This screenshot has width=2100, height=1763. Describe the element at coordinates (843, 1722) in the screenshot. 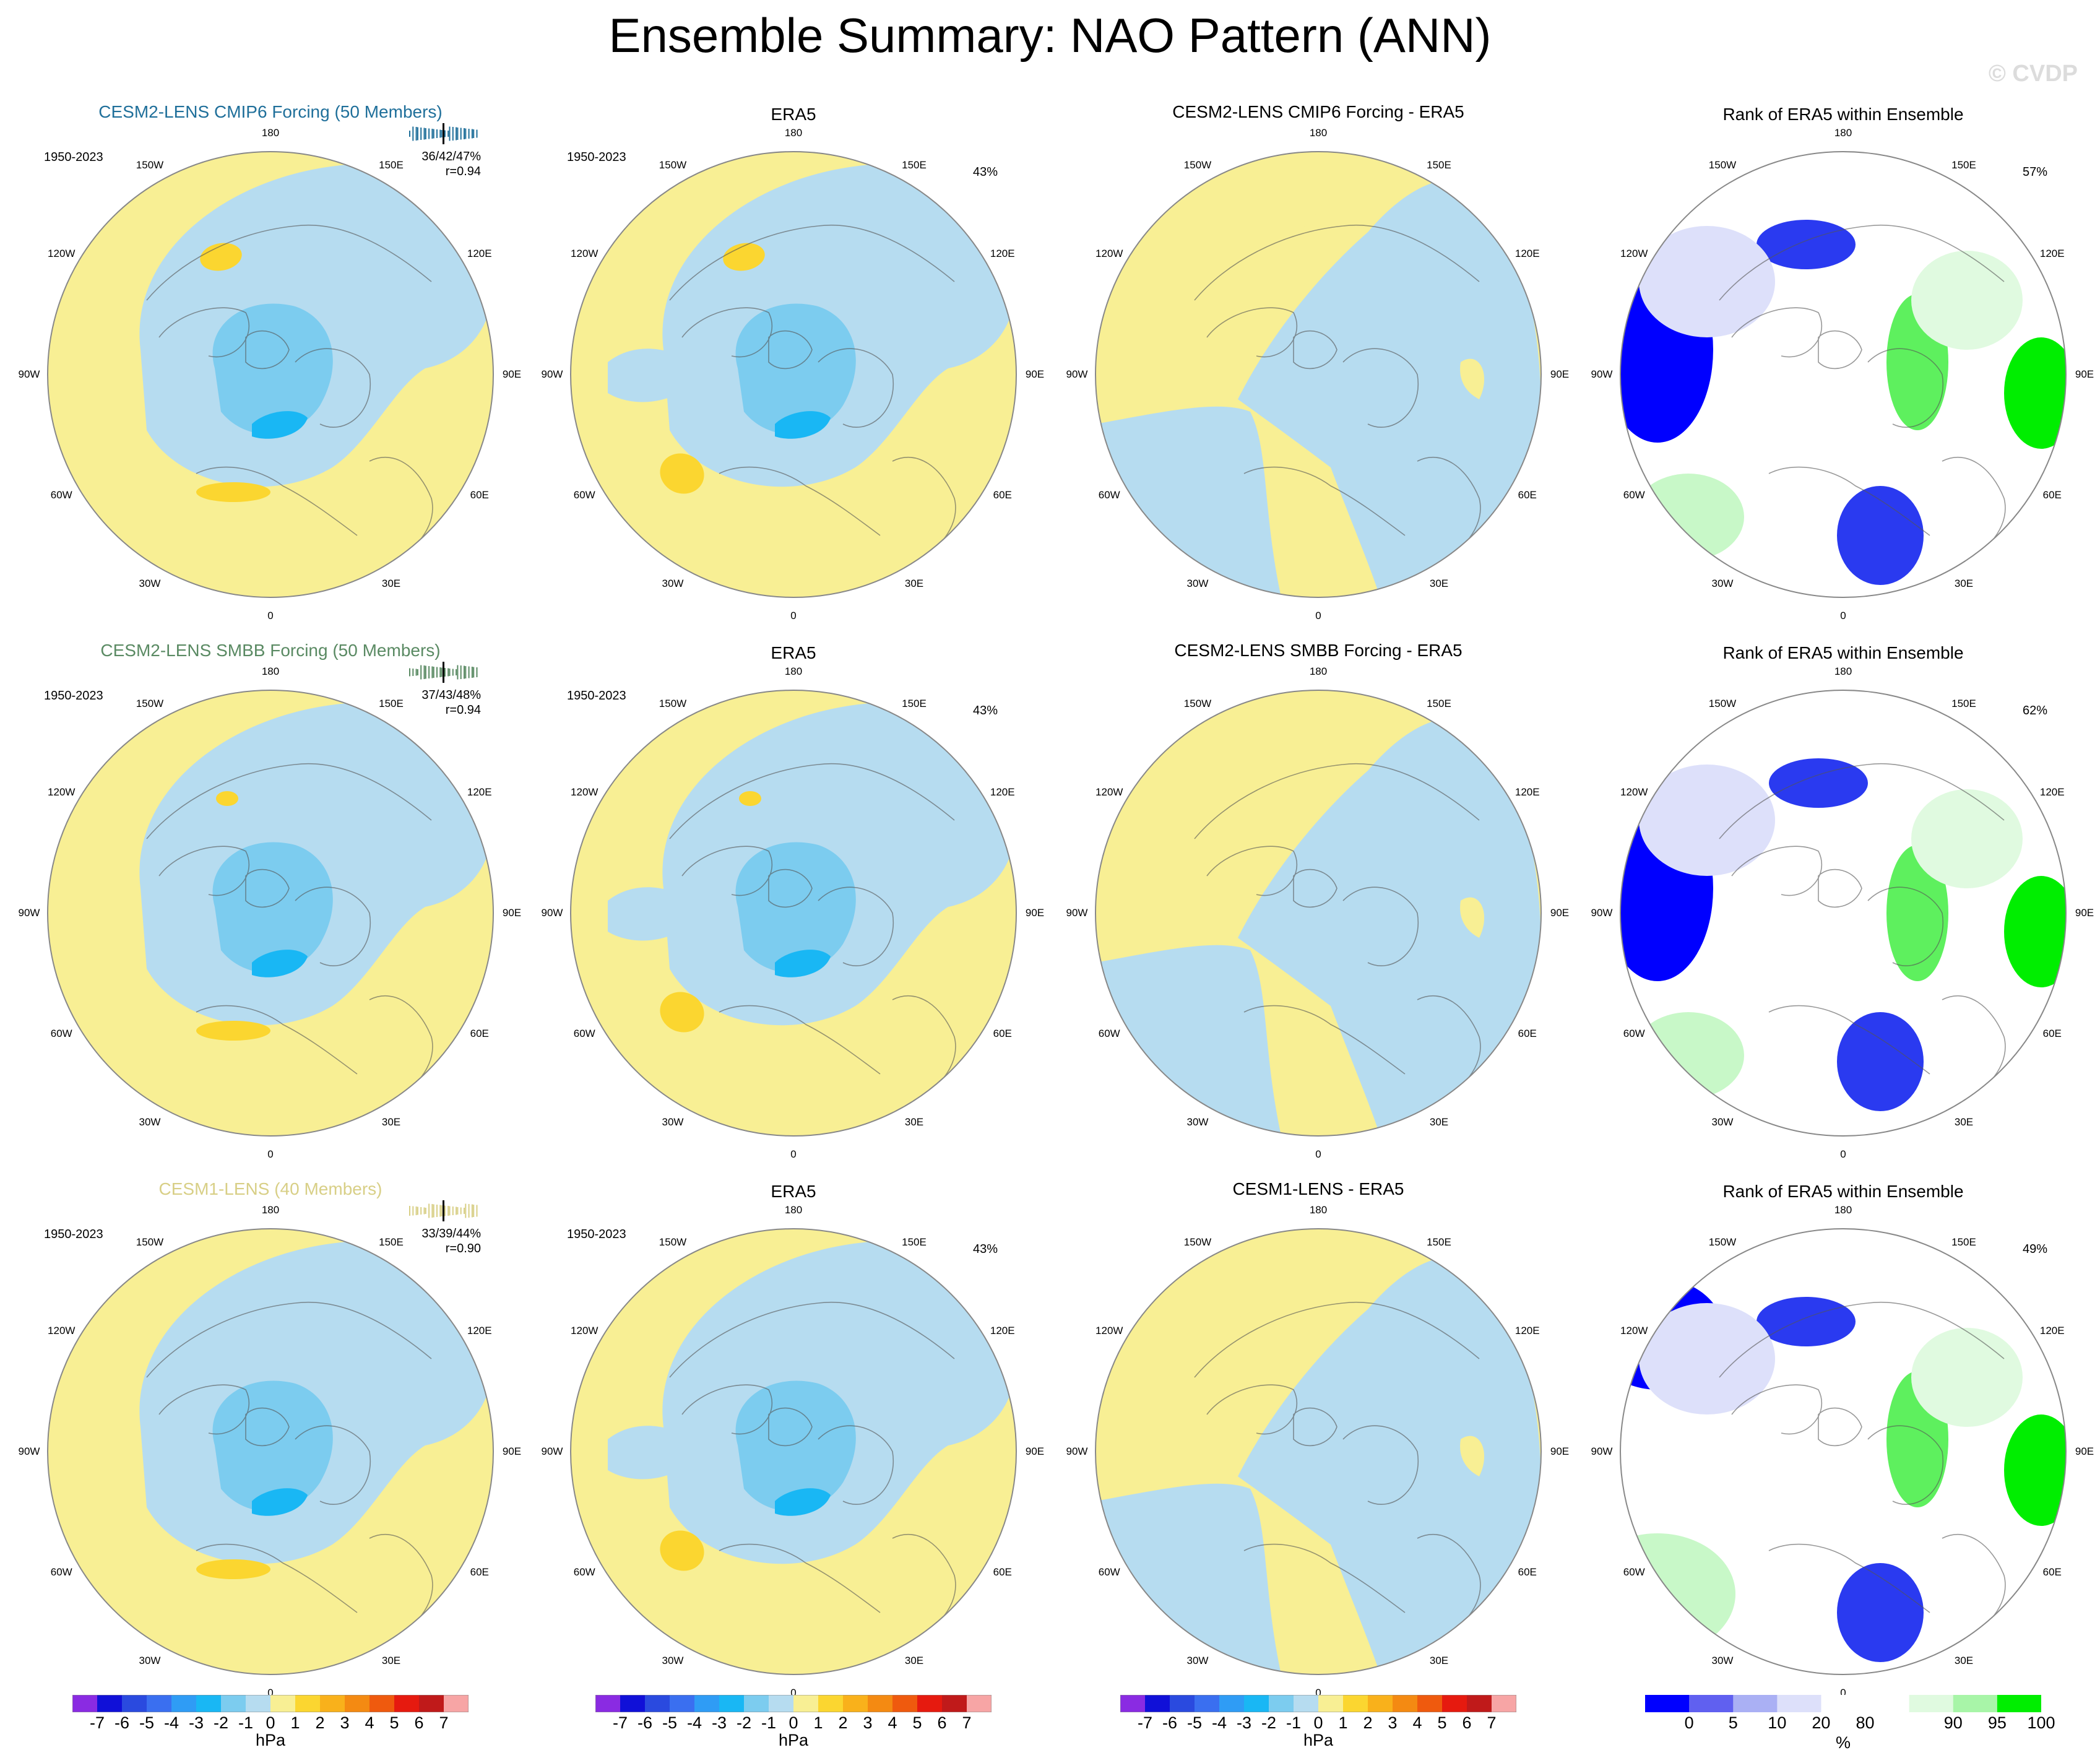

I see `colorbar-label: 2` at that location.